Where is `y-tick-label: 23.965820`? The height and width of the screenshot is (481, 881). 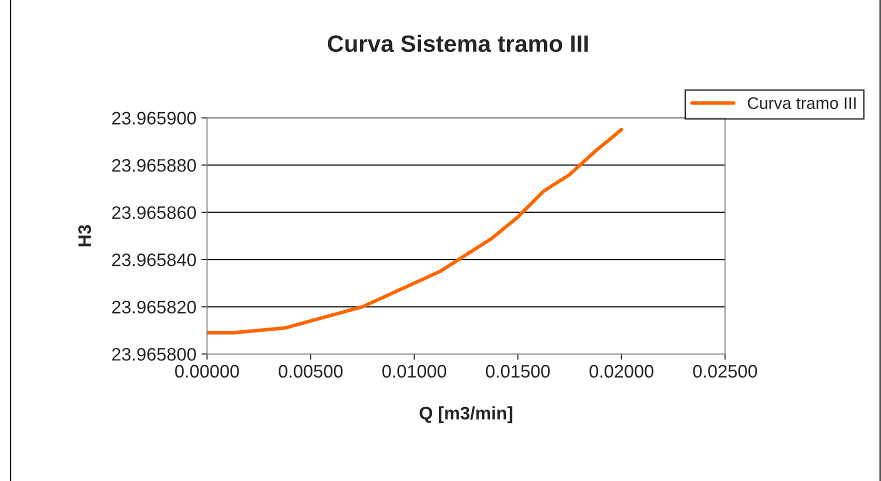 y-tick-label: 23.965820 is located at coordinates (154, 307).